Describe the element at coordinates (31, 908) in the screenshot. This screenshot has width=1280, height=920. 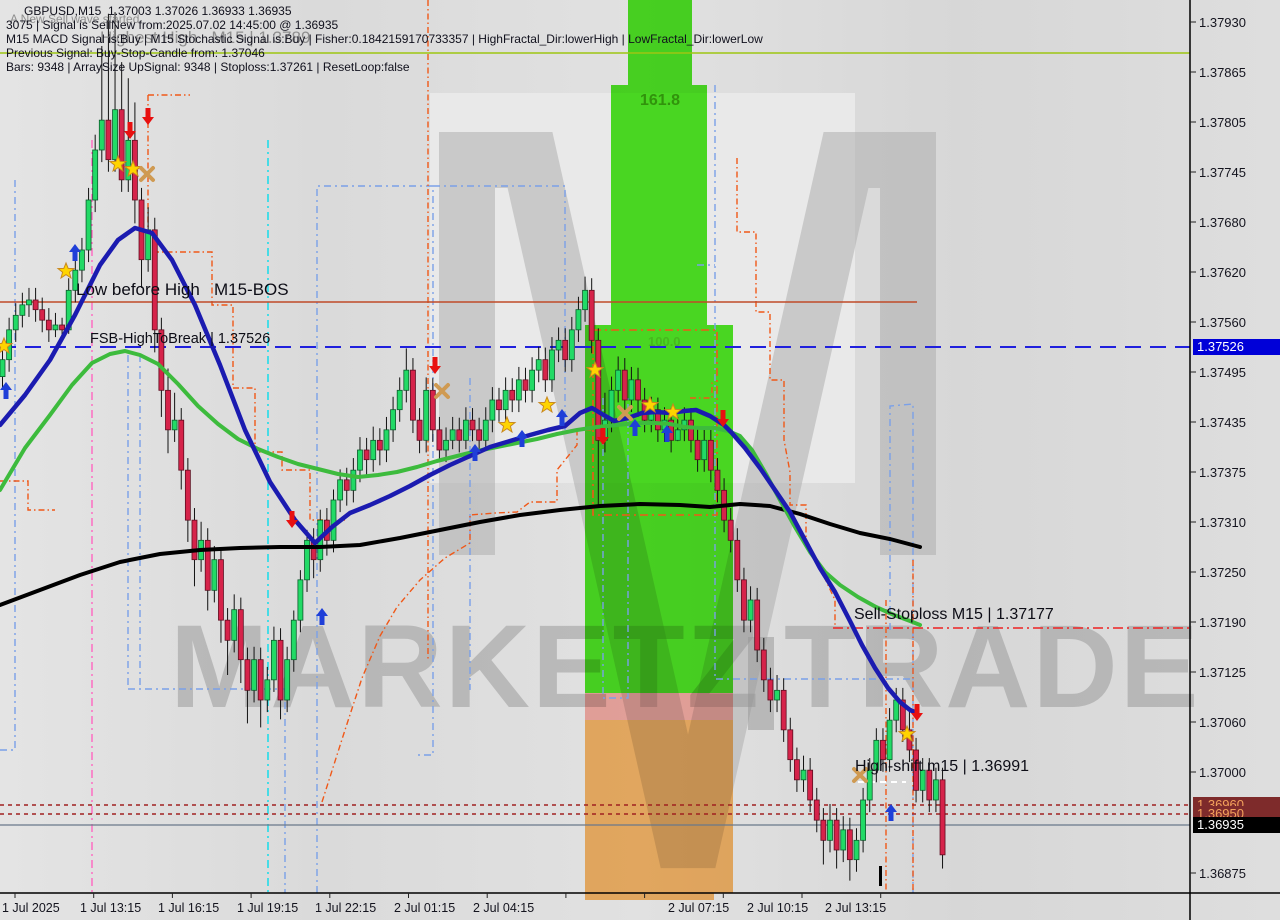
I see `time-axis-label: 1 Jul 2025` at that location.